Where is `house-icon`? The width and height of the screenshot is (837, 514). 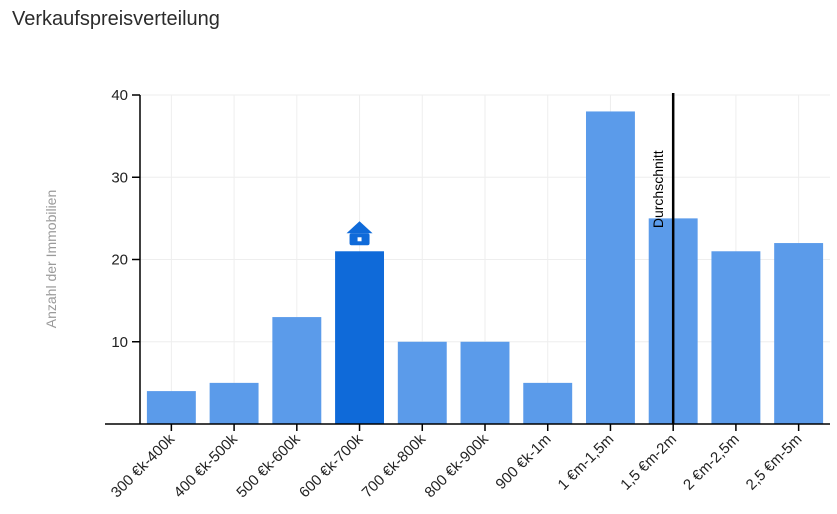
house-icon is located at coordinates (359, 233).